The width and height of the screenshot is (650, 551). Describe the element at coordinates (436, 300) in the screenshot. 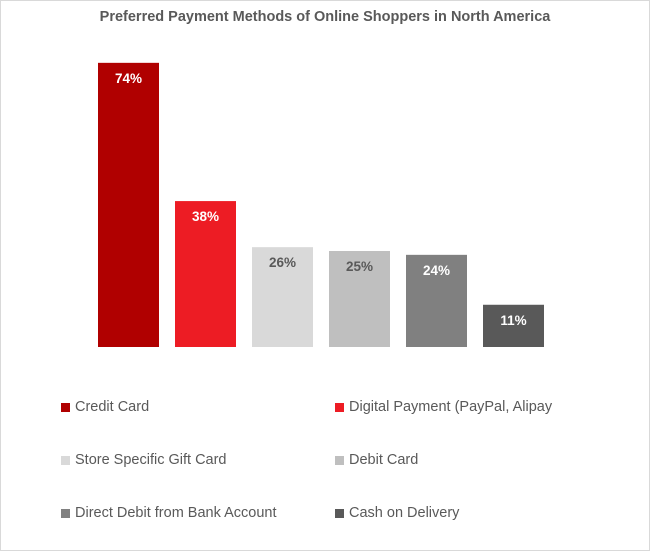

I see `bar-direct-debit` at that location.